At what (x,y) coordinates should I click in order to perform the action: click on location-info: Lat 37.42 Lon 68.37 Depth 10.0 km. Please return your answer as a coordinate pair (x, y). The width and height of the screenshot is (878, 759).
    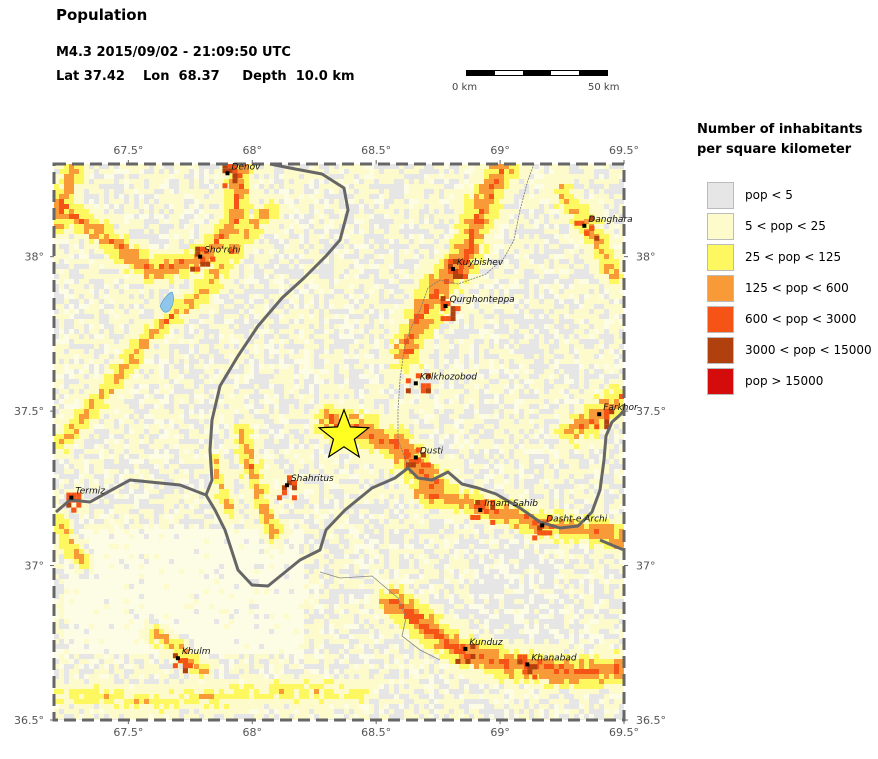
    Looking at the image, I should click on (205, 76).